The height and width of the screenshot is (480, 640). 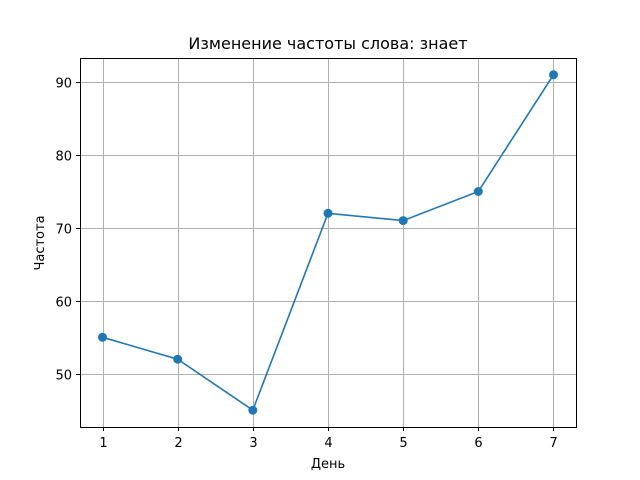 What do you see at coordinates (178, 443) in the screenshot?
I see `x-tick-label: 2` at bounding box center [178, 443].